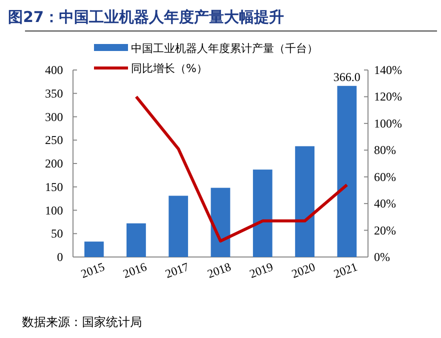  What do you see at coordinates (169, 68) in the screenshot?
I see `legend-label: 同比增长（%）` at bounding box center [169, 68].